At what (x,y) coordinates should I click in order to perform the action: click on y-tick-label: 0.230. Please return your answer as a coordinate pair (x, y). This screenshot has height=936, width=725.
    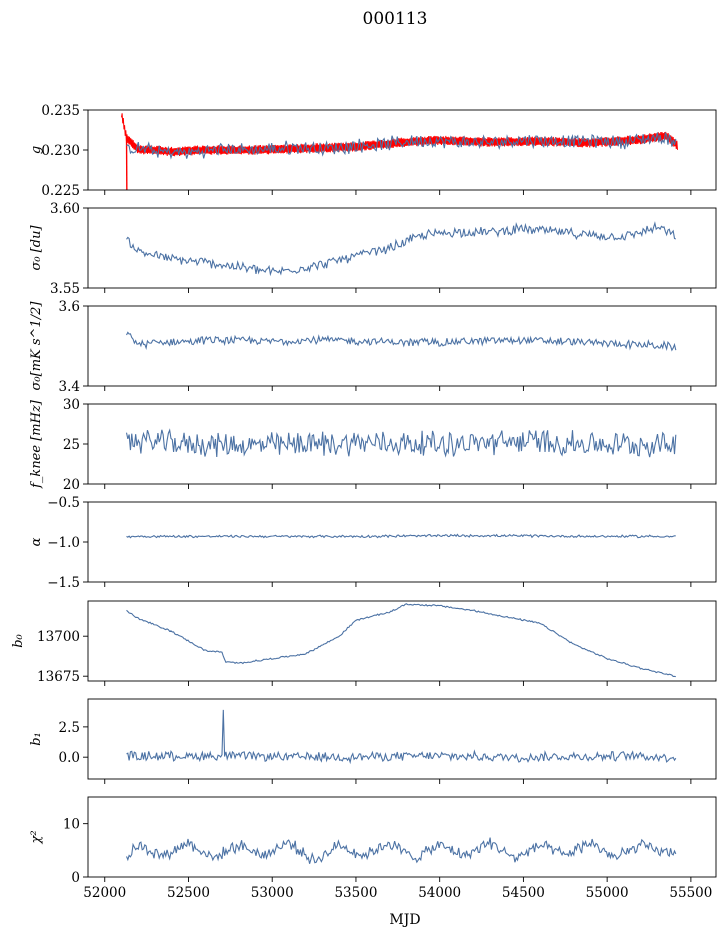
    Looking at the image, I should click on (60, 151).